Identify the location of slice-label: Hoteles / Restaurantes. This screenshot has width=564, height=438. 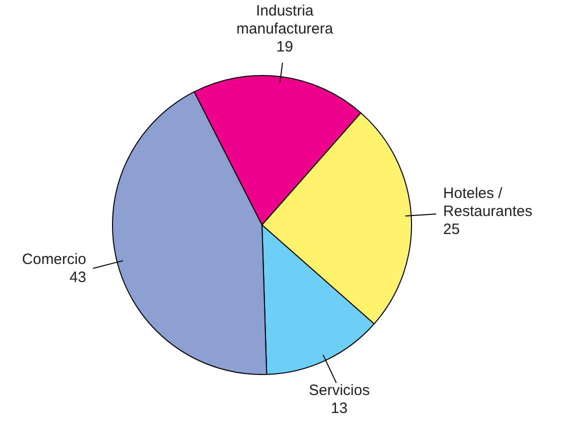
(487, 202).